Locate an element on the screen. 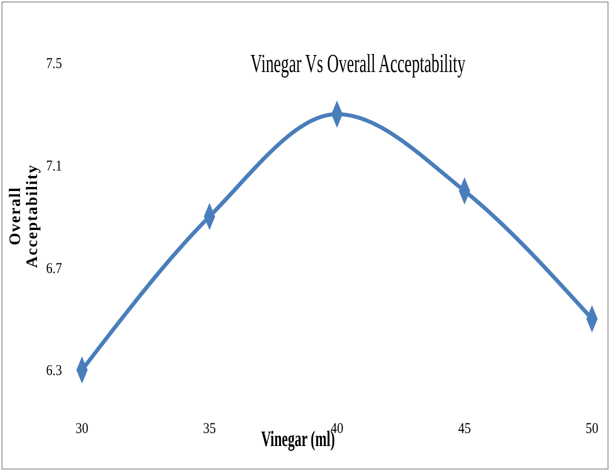 The image size is (610, 471). x-tick-label: 50 is located at coordinates (592, 429).